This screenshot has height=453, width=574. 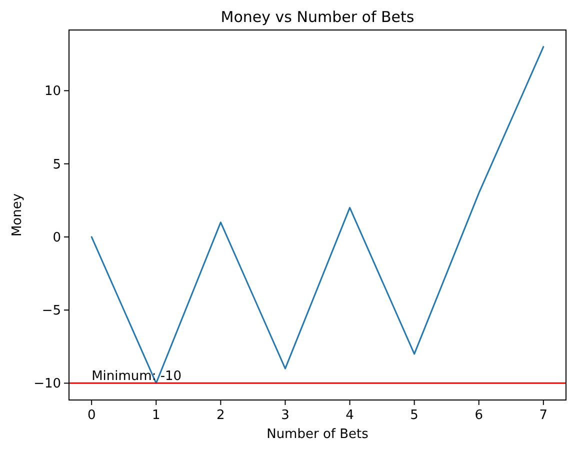 I want to click on y-axis-title: Money, so click(x=17, y=215).